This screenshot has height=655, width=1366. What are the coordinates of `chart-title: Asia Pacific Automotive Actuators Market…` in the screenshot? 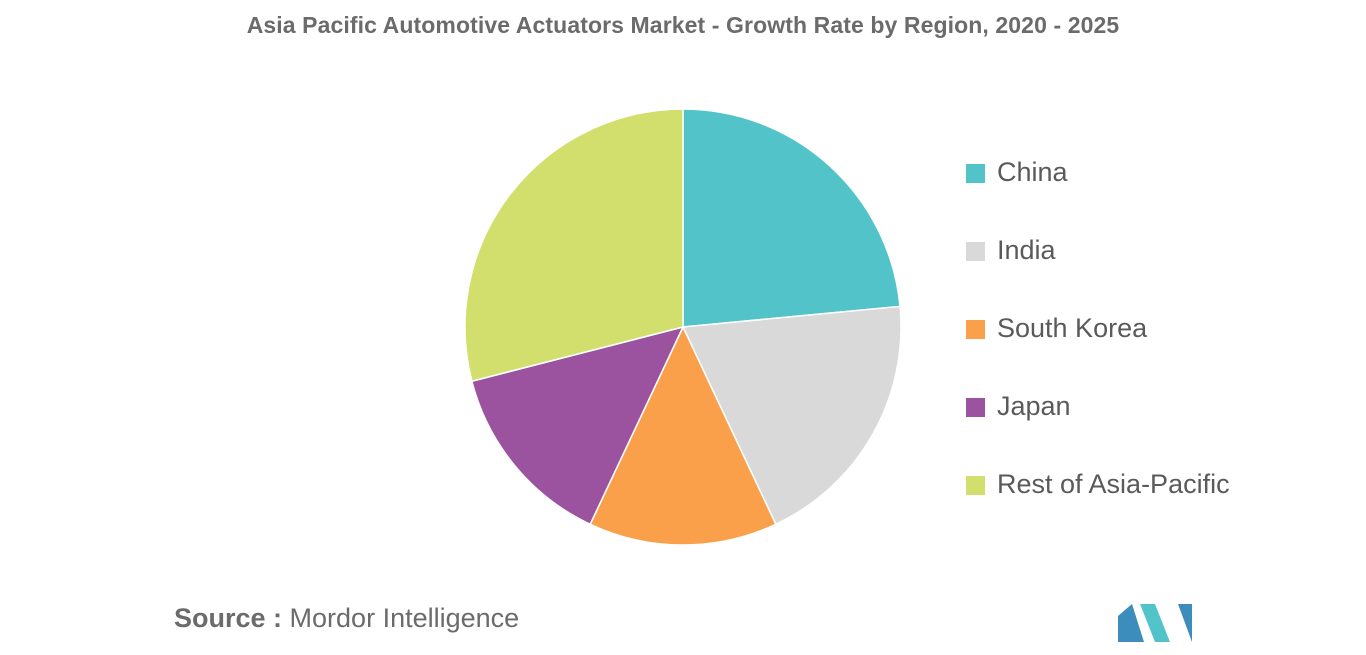 It's located at (683, 25).